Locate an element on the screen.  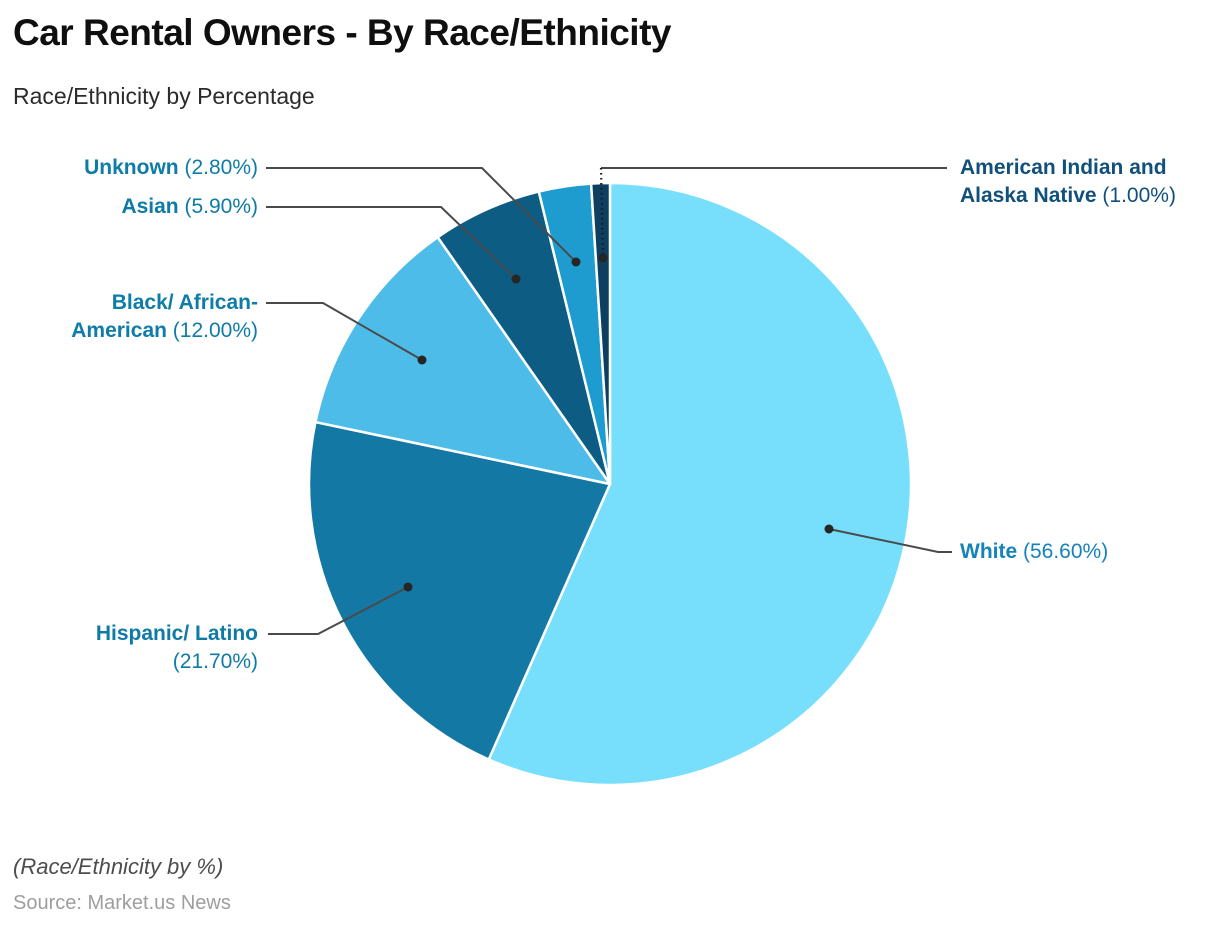
leader-line-black-african-american is located at coordinates (344, 331).